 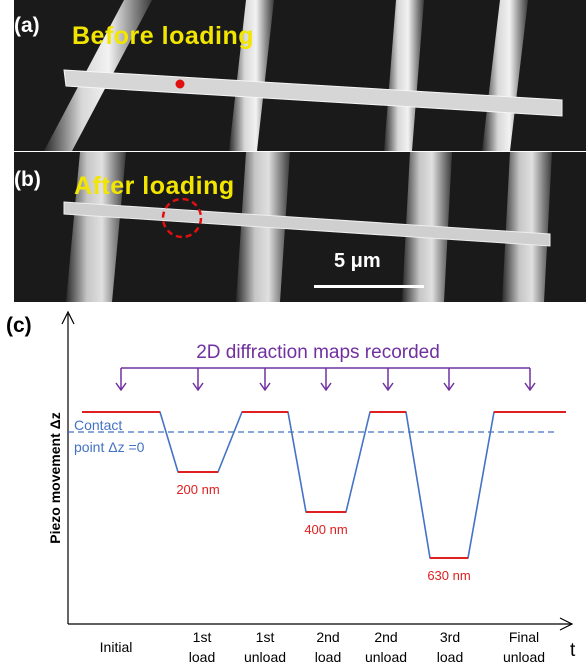 I want to click on depth-label: 200 nm, so click(x=197, y=489).